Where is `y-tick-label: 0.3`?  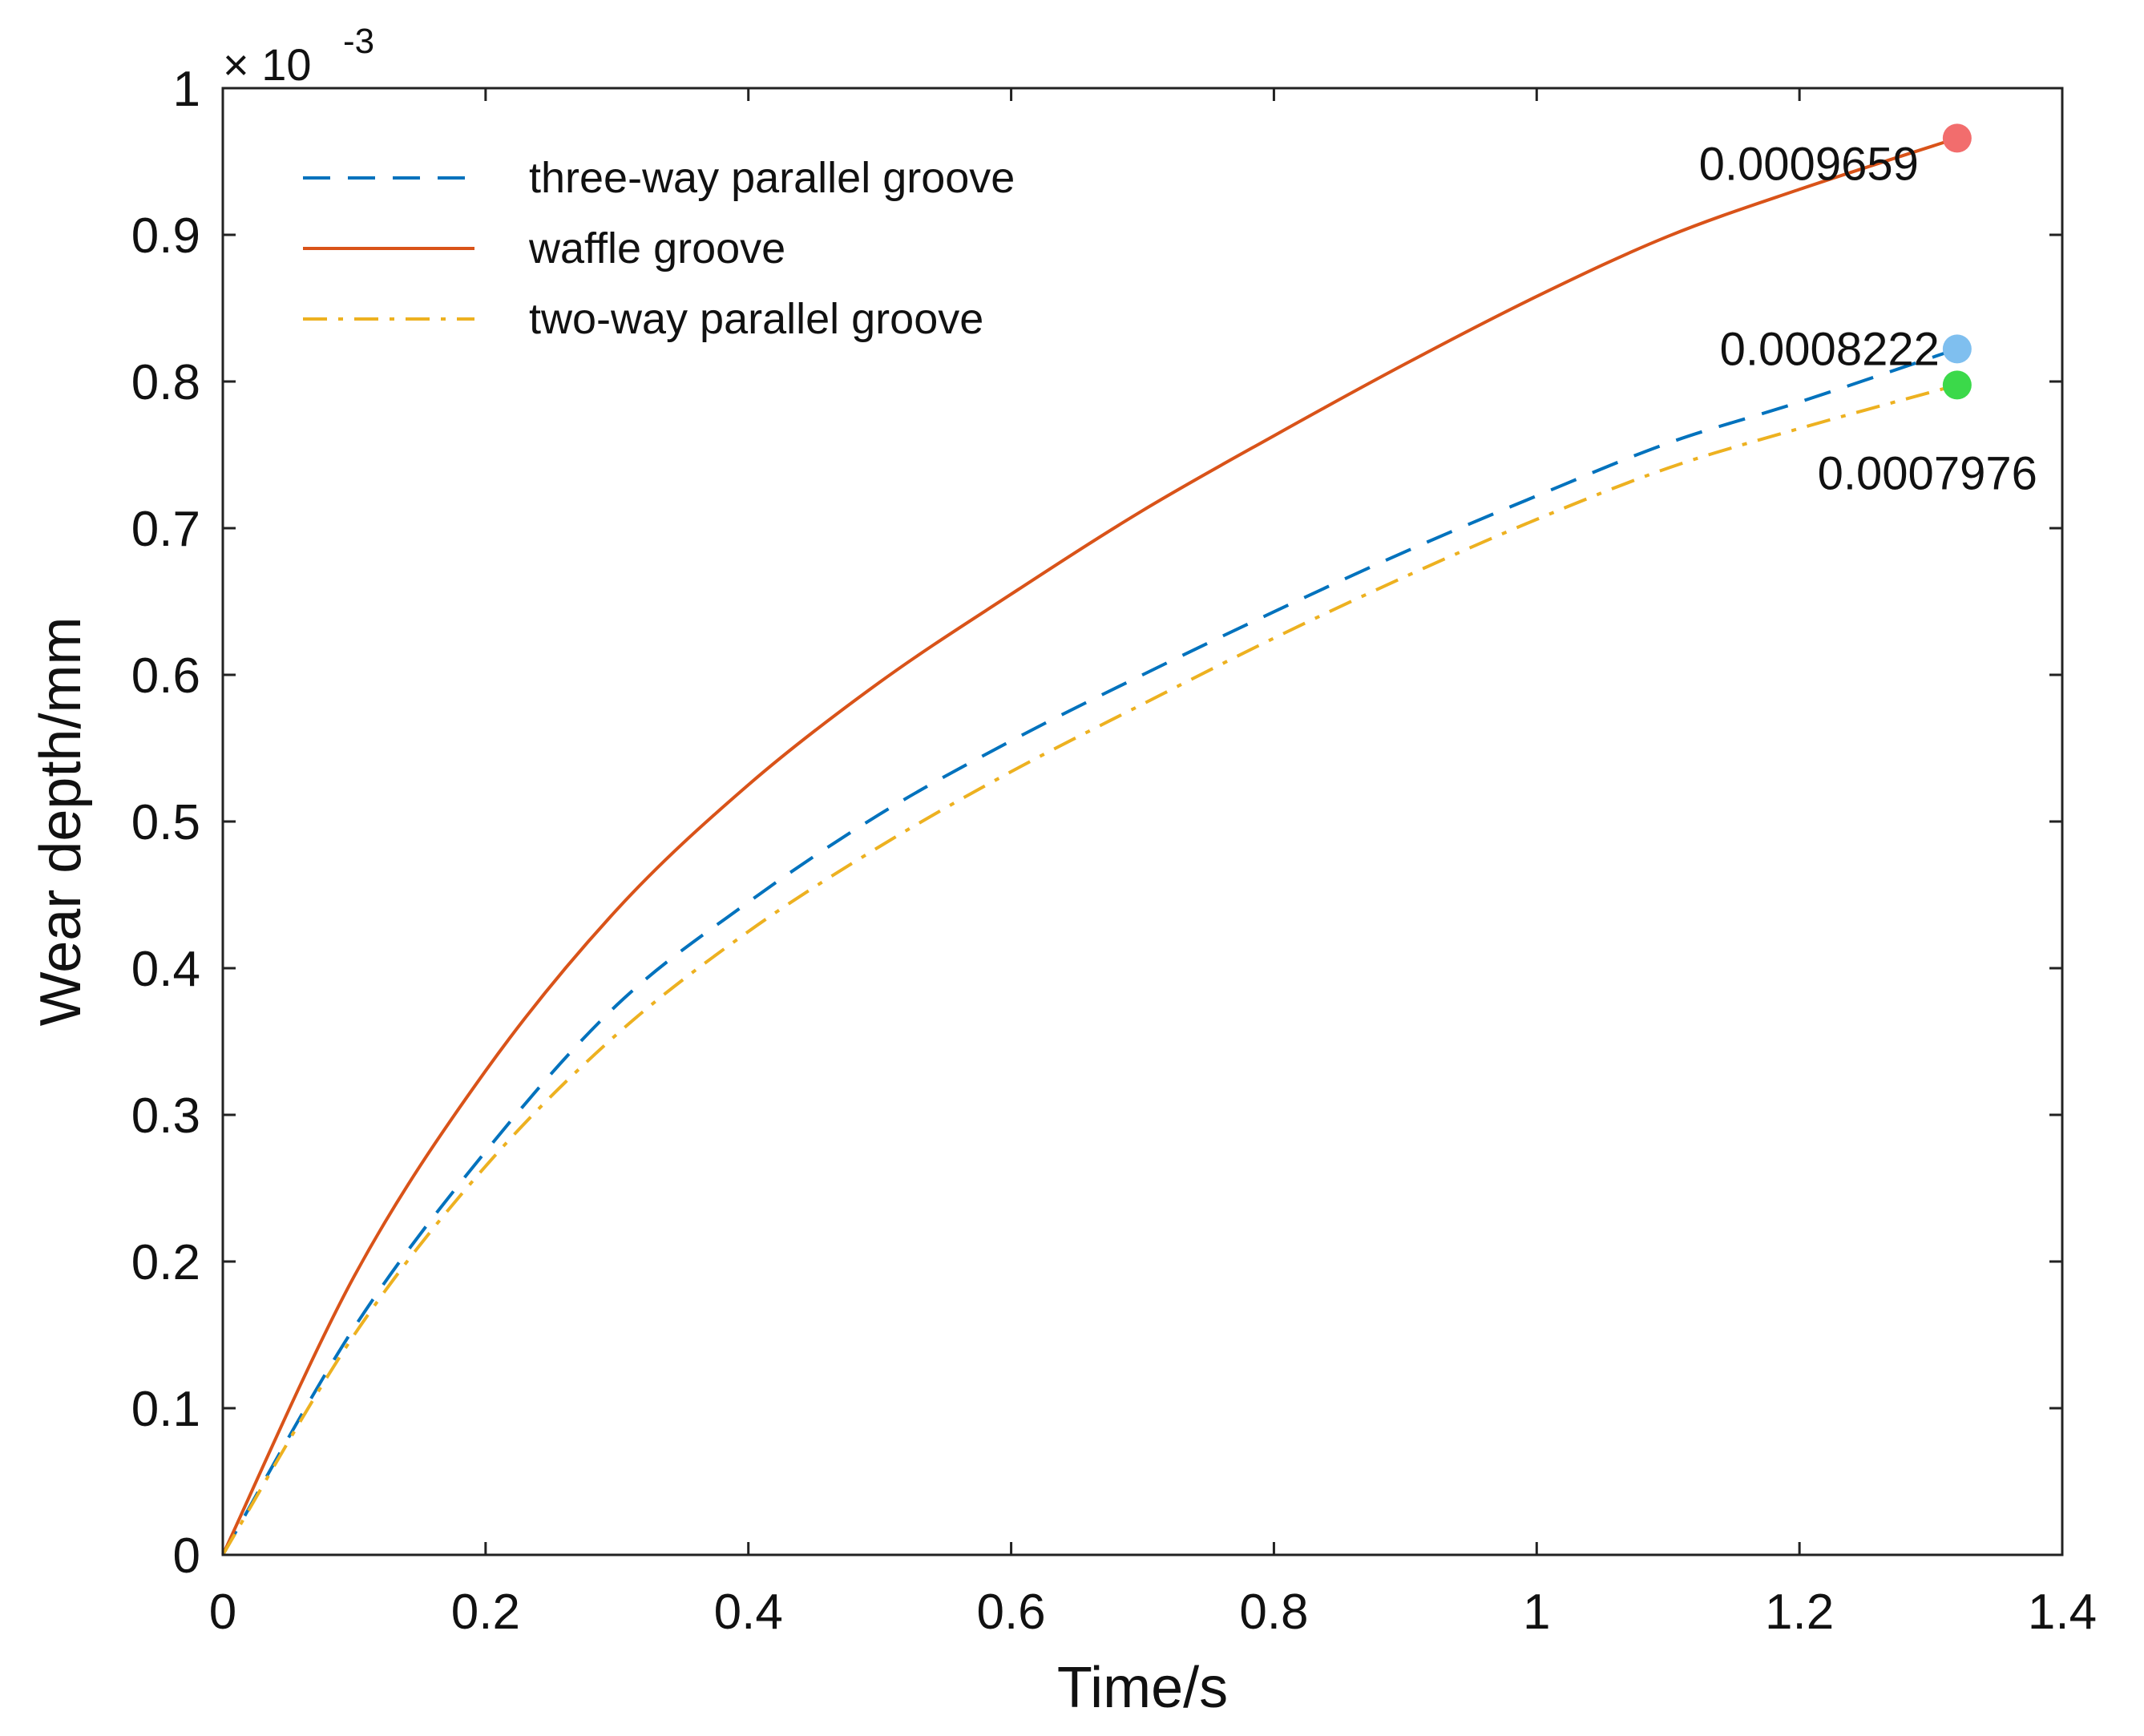
y-tick-label: 0.3 is located at coordinates (165, 1116).